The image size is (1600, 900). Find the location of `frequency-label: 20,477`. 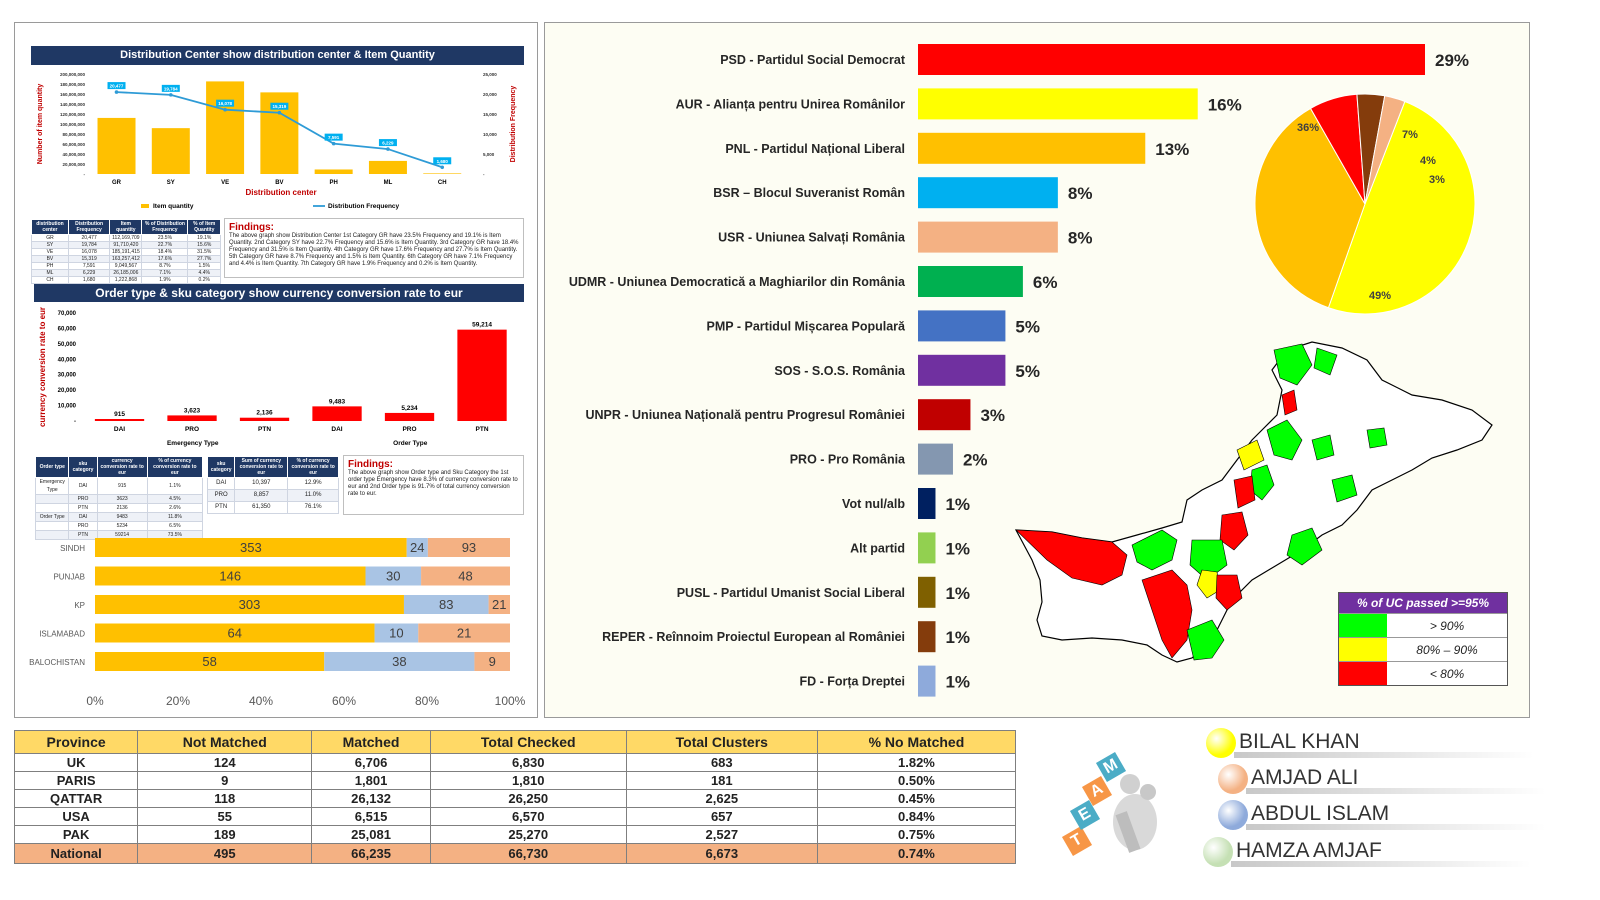

frequency-label: 20,477 is located at coordinates (117, 86).